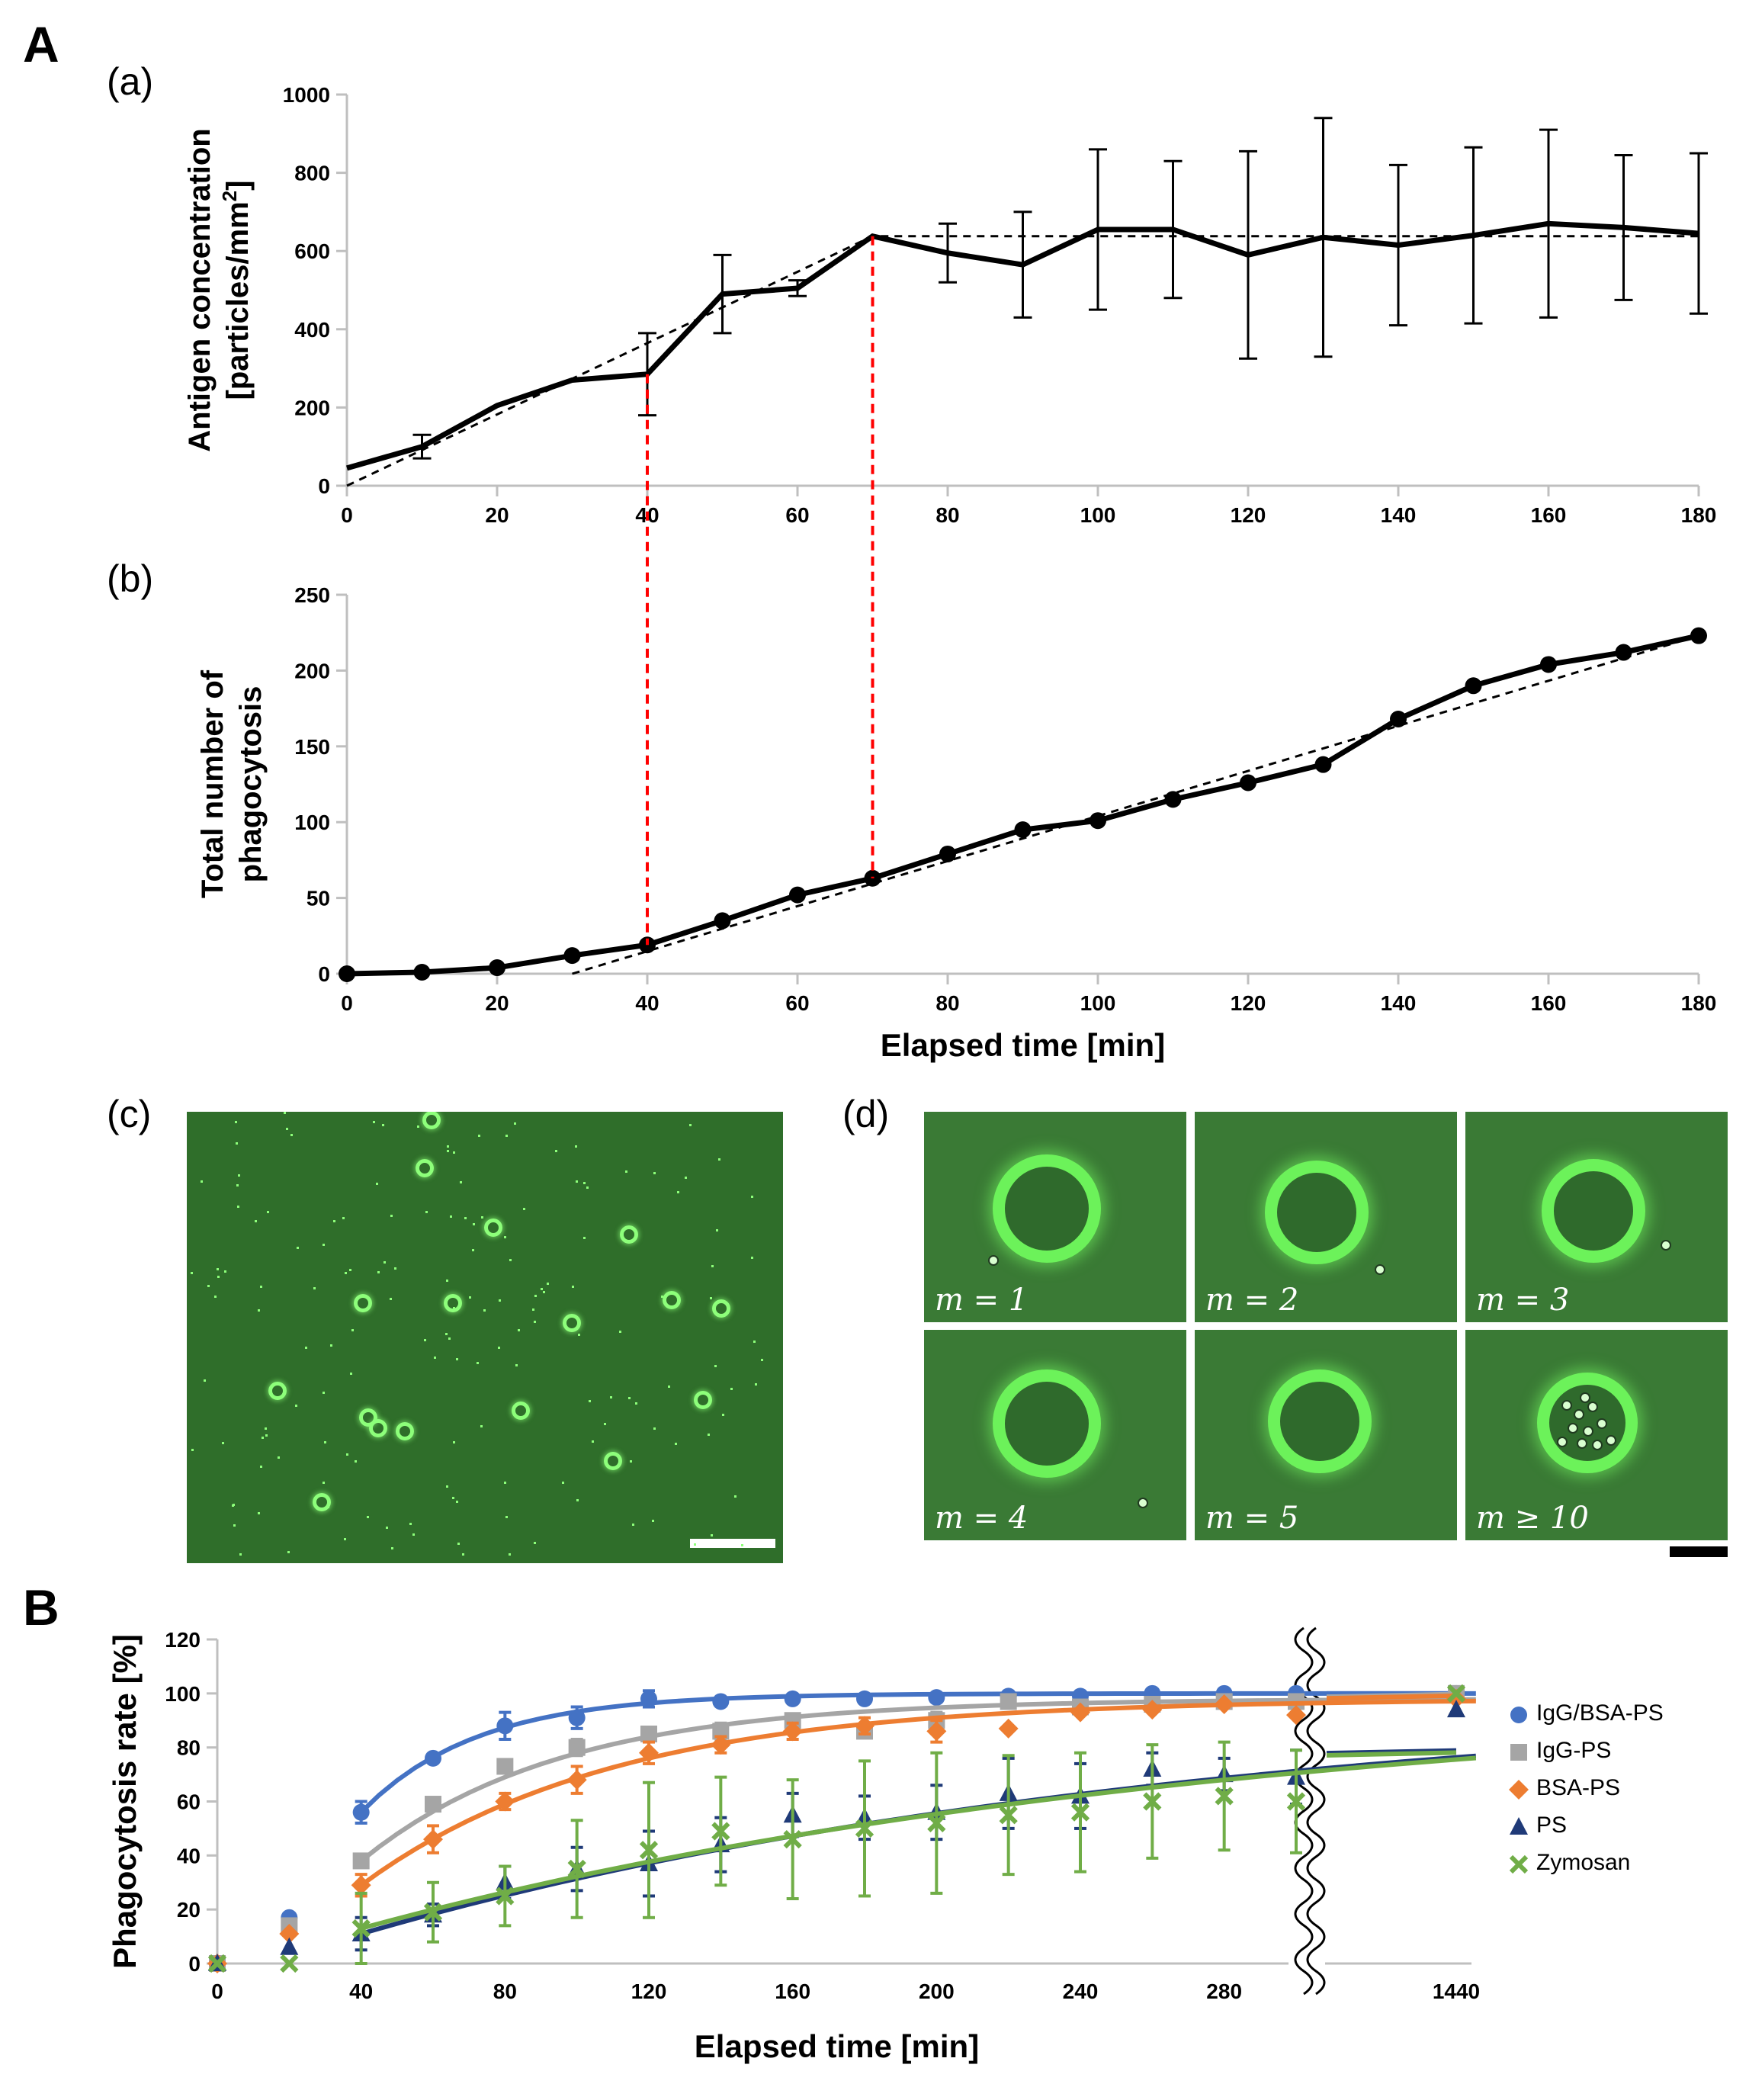 This screenshot has width=1749, height=2100. I want to click on y-tick-label: 1000, so click(306, 95).